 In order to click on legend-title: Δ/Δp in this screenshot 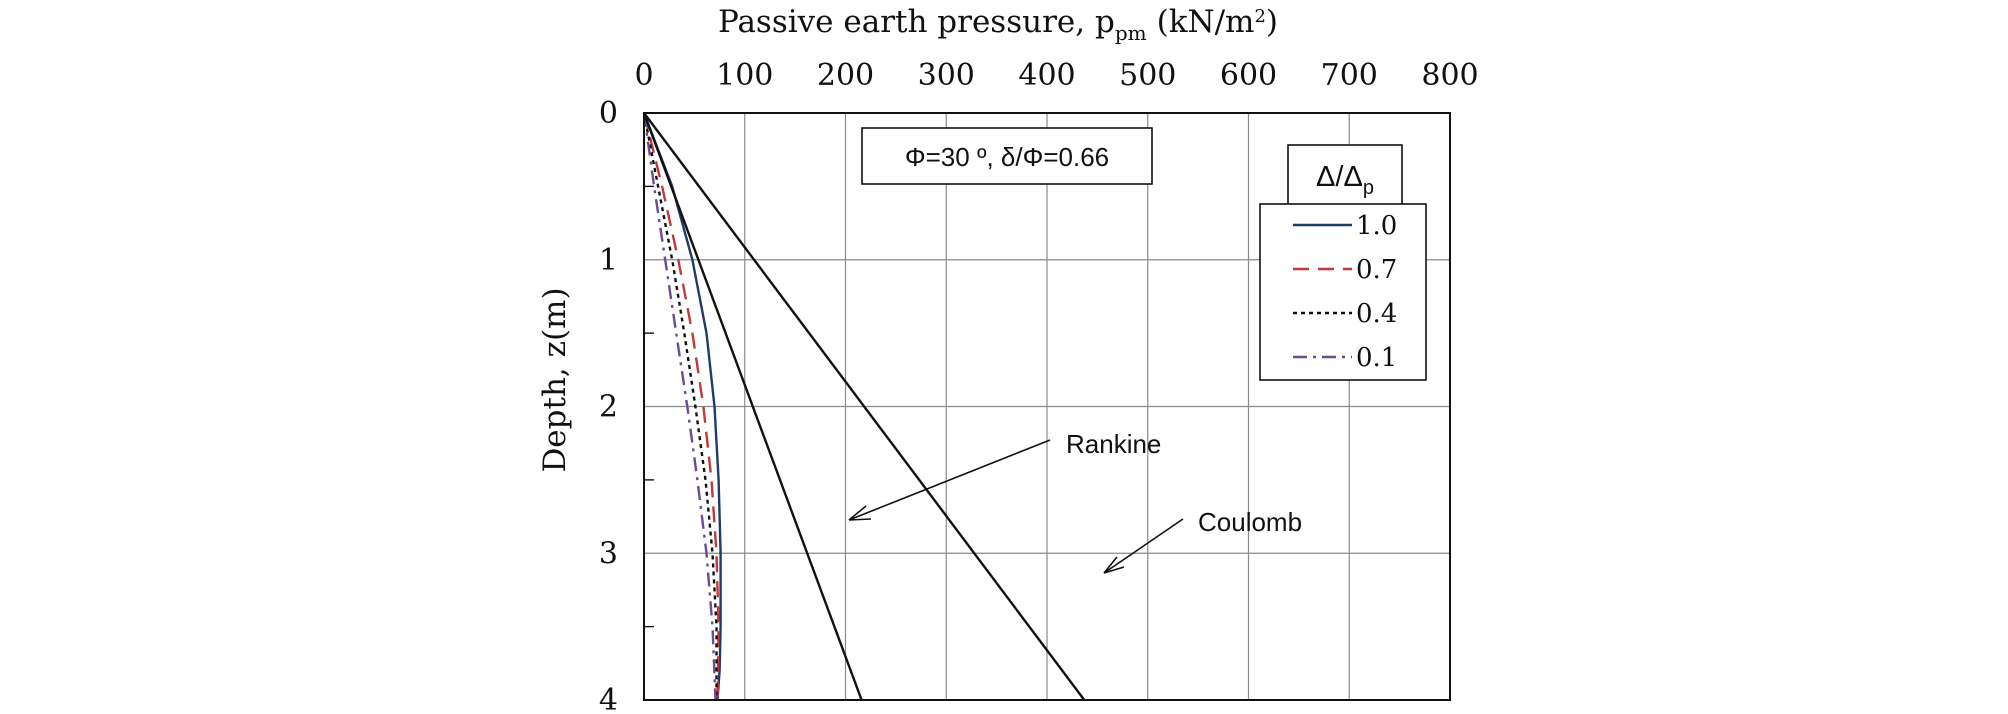, I will do `click(1345, 180)`.